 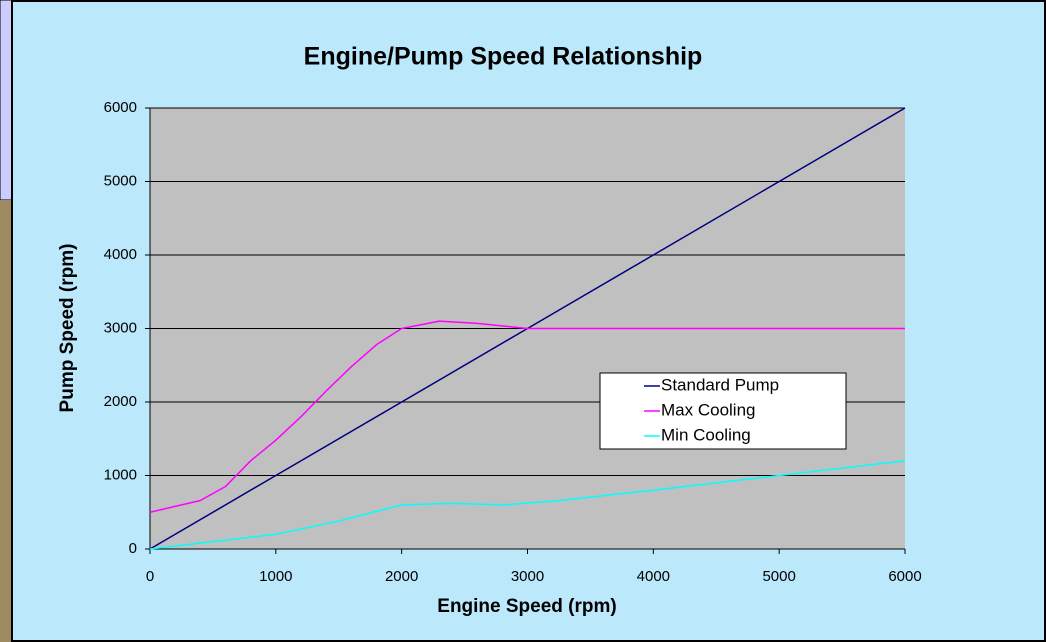 I want to click on legend-box, so click(x=723, y=411).